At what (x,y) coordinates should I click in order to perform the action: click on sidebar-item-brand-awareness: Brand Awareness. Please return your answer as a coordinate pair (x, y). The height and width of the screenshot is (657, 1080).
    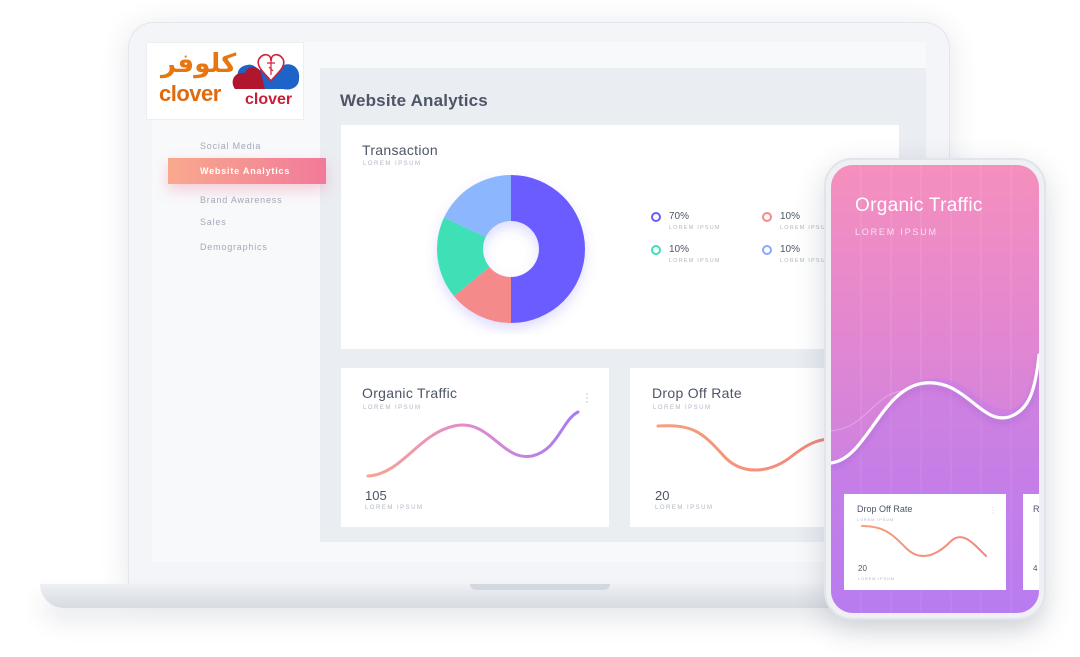
    Looking at the image, I should click on (241, 200).